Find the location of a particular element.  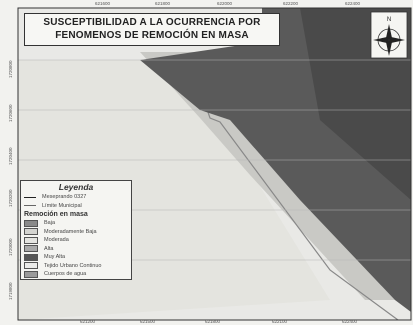

legend-class-item: Moderada is located at coordinates (76, 240).